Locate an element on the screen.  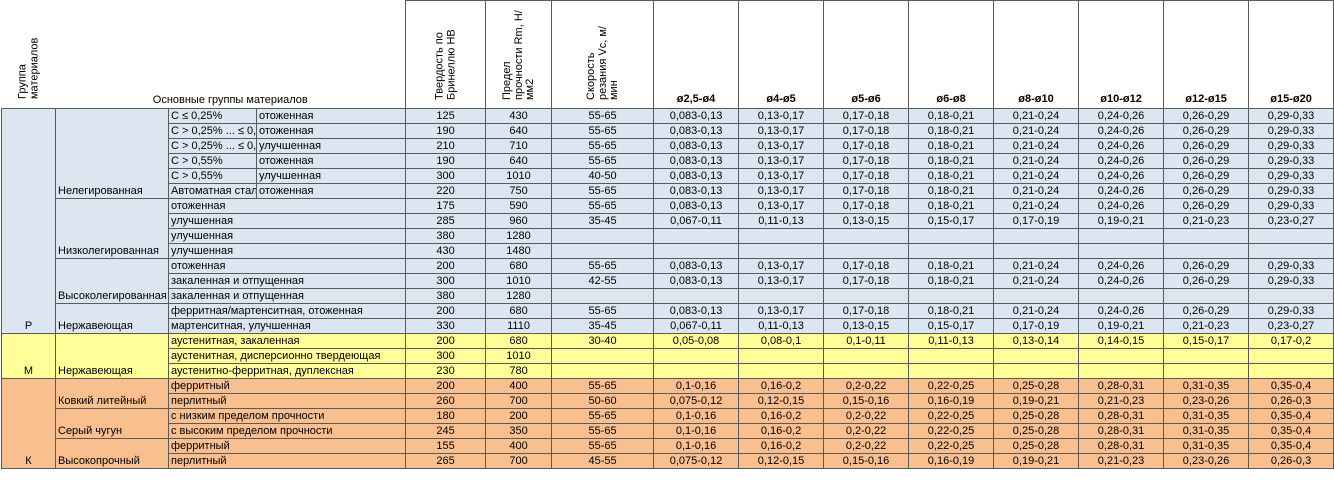
header-diameter-range-6: ø10-ø12 is located at coordinates (1121, 54).